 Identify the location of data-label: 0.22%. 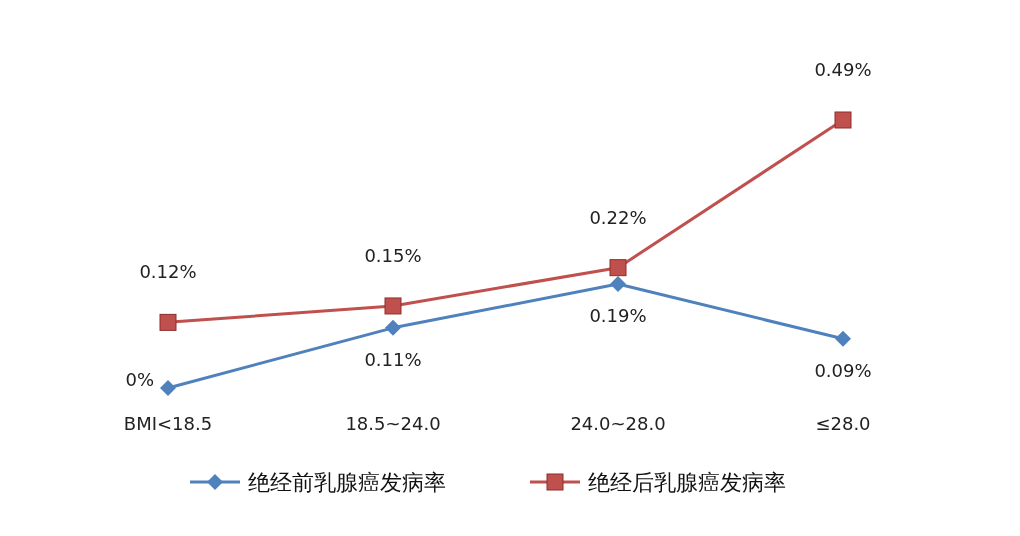
(618, 217).